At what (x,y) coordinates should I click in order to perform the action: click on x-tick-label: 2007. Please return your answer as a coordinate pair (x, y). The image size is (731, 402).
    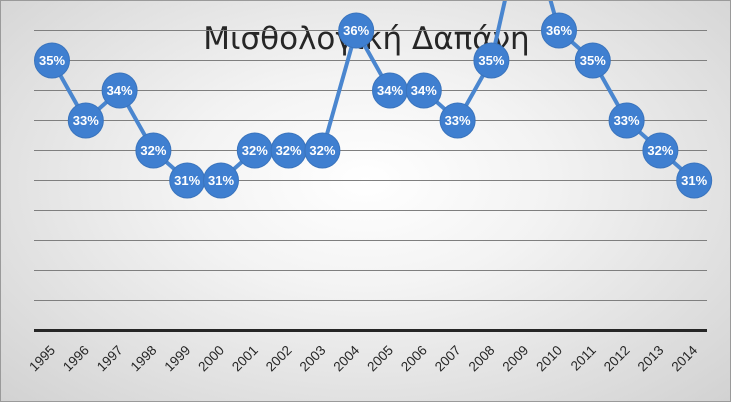
    Looking at the image, I should click on (448, 359).